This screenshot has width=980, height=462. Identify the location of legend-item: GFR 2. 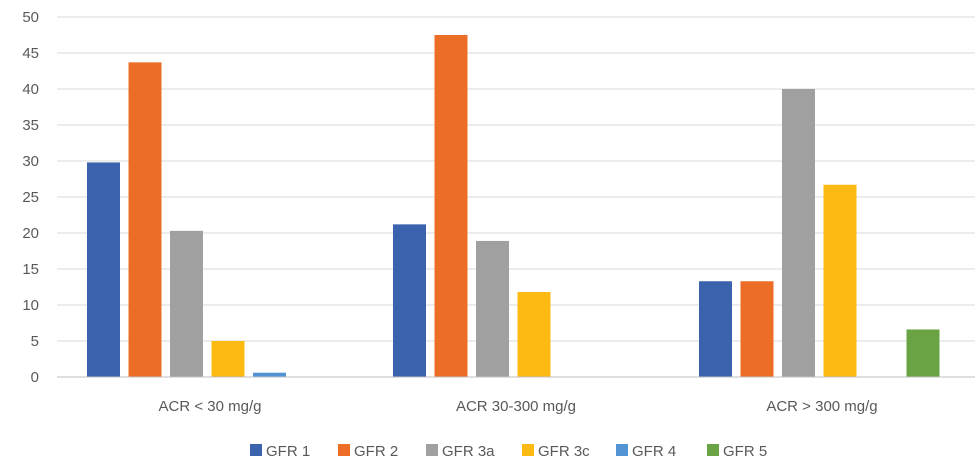
(368, 451).